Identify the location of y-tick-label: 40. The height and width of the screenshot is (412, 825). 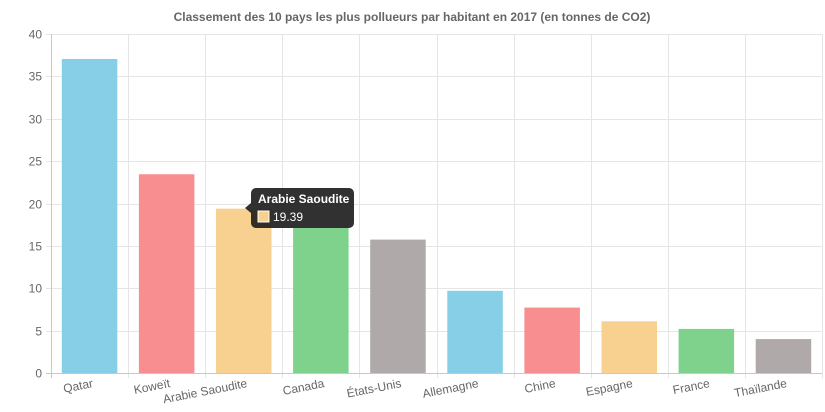
(36, 35).